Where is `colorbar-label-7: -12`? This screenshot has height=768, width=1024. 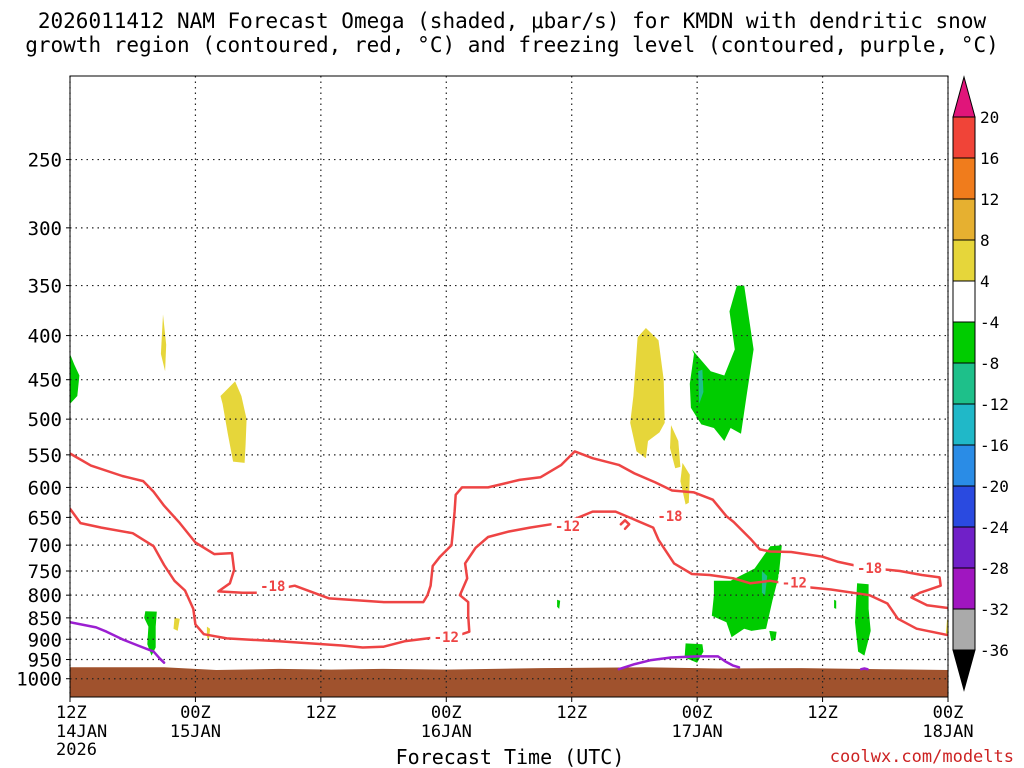 colorbar-label-7: -12 is located at coordinates (994, 404).